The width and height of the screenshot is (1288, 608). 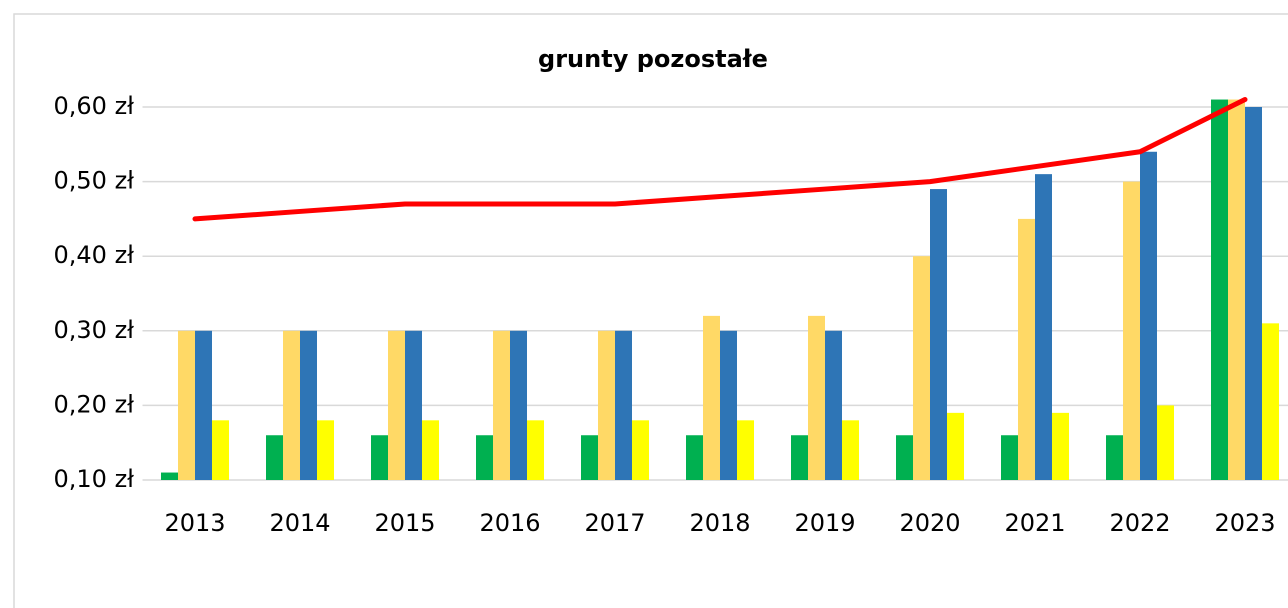 What do you see at coordinates (94, 330) in the screenshot?
I see `y-tick-label: 0,30 zł` at bounding box center [94, 330].